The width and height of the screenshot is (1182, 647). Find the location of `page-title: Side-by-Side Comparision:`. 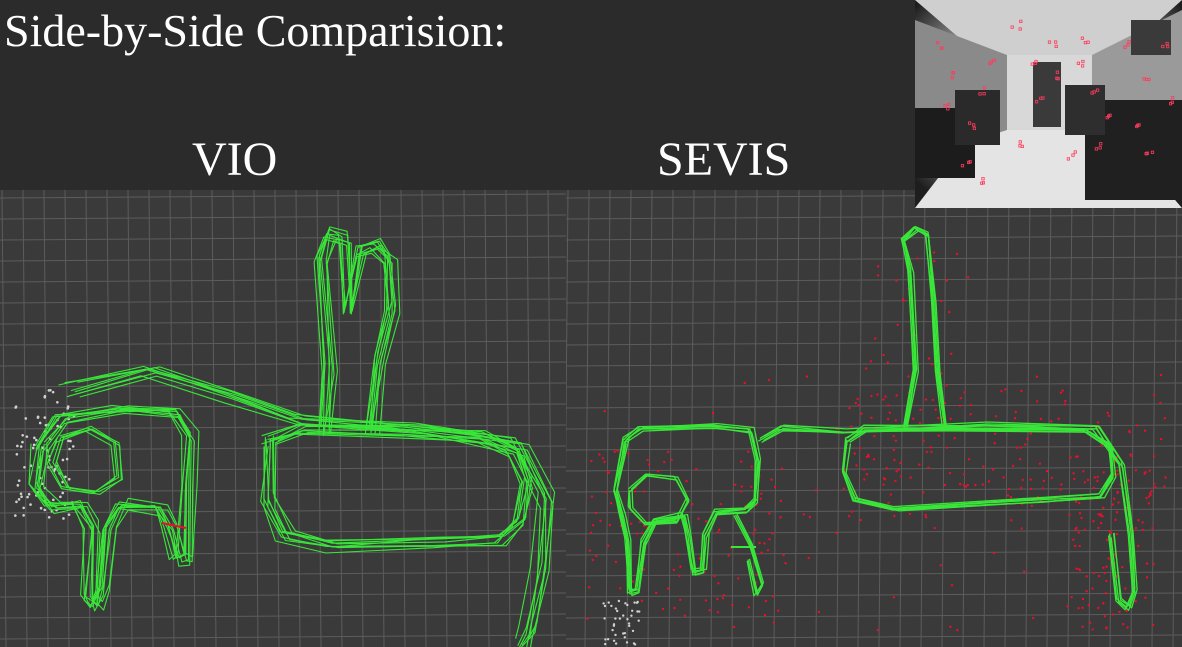

page-title: Side-by-Side Comparision: is located at coordinates (255, 30).